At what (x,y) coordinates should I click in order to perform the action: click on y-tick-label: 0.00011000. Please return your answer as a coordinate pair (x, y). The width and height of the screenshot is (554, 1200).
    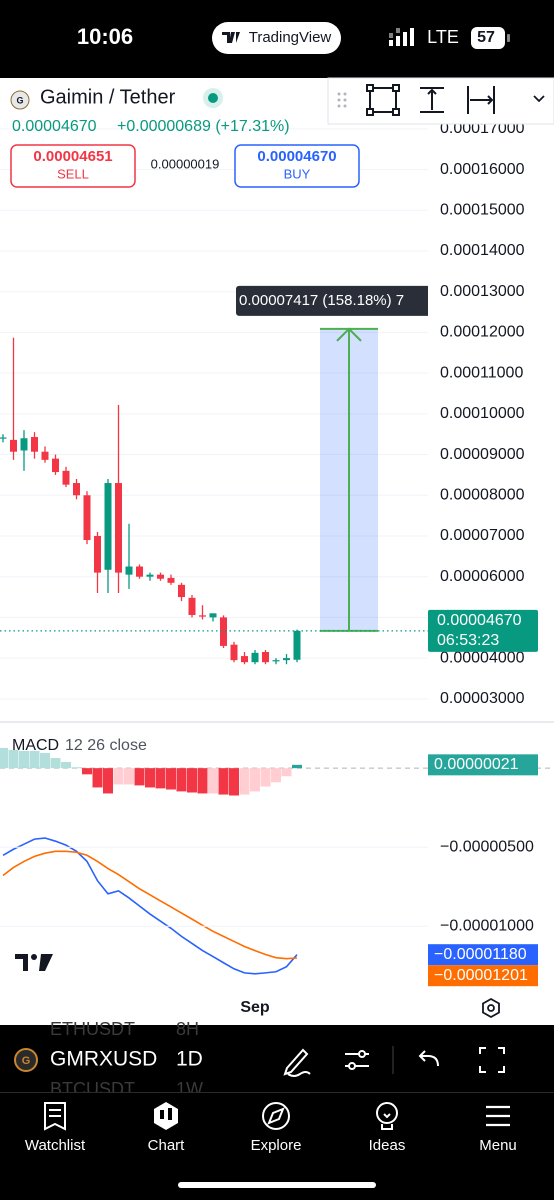
    Looking at the image, I should click on (481, 372).